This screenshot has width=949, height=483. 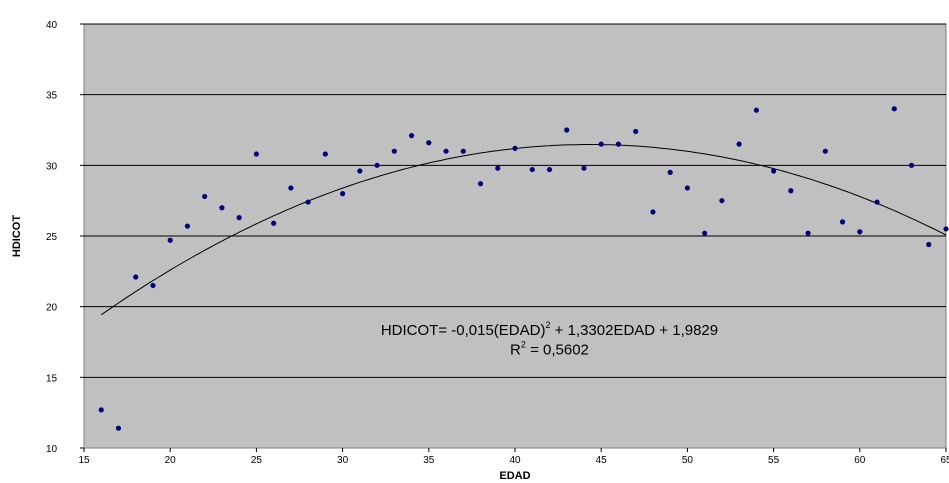 I want to click on equation-part-1: HDICOT= -0,015(EDAD), so click(x=463, y=330).